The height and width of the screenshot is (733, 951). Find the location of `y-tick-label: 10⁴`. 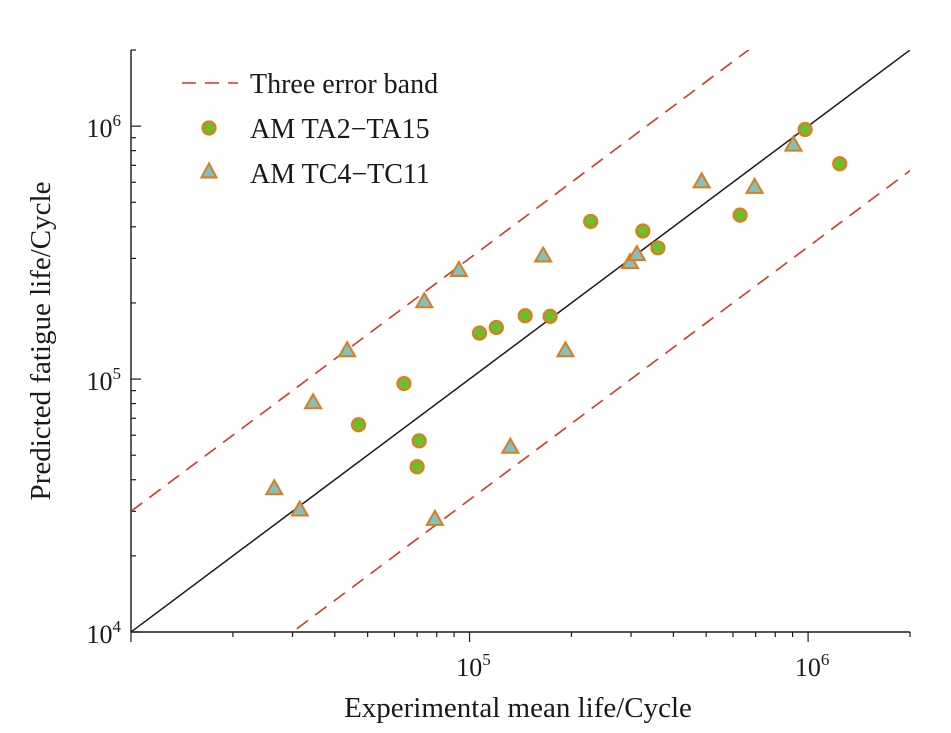

y-tick-label: 10⁴ is located at coordinates (104, 633).